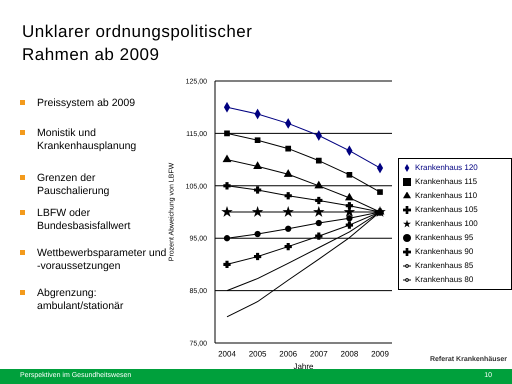 Image resolution: width=512 pixels, height=384 pixels. Describe the element at coordinates (86, 103) in the screenshot. I see `text: Preissystem ab 2009` at that location.